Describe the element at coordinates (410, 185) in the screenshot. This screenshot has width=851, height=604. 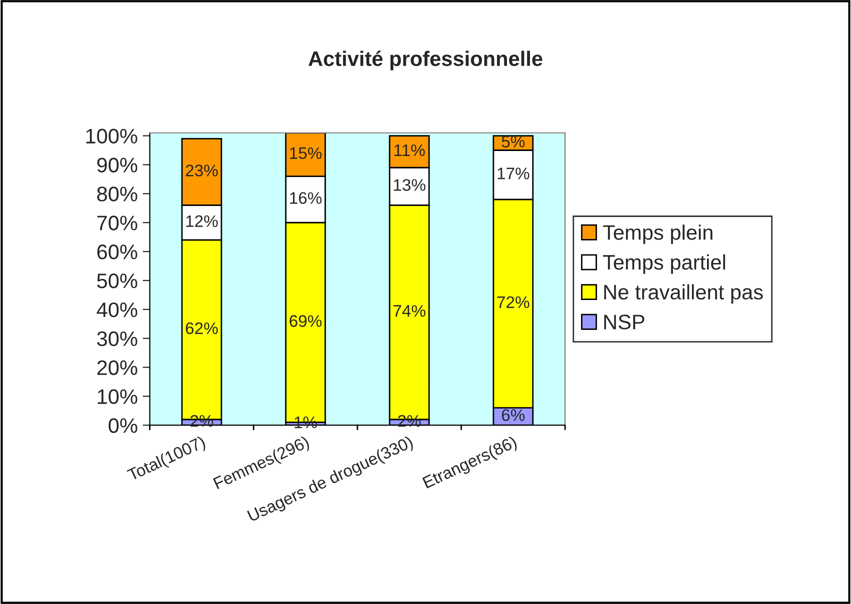
I see `data-label: 13%` at that location.